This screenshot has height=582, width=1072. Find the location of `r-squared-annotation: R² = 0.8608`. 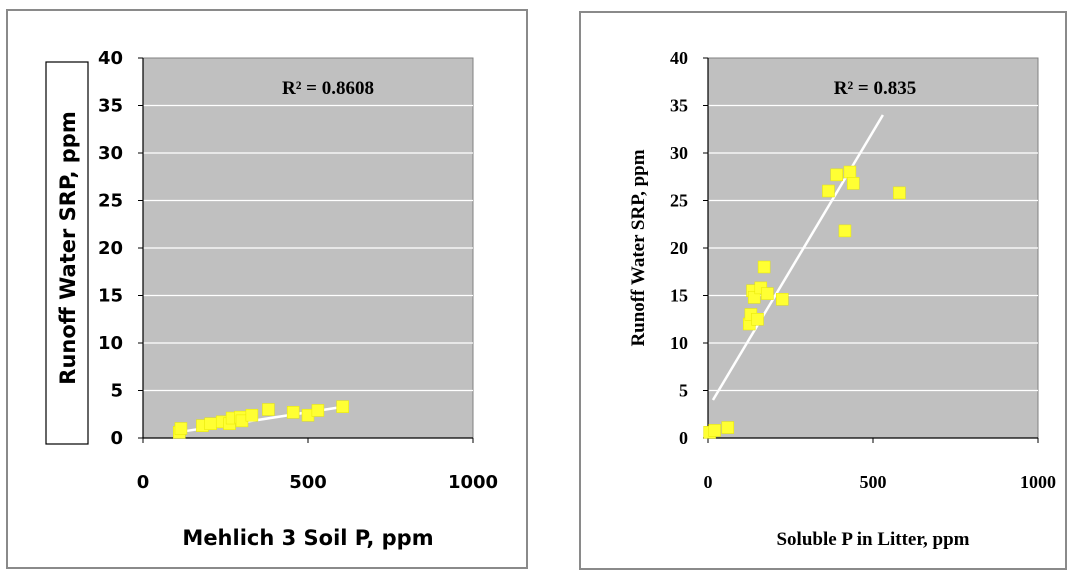

r-squared-annotation: R² = 0.8608 is located at coordinates (328, 88).